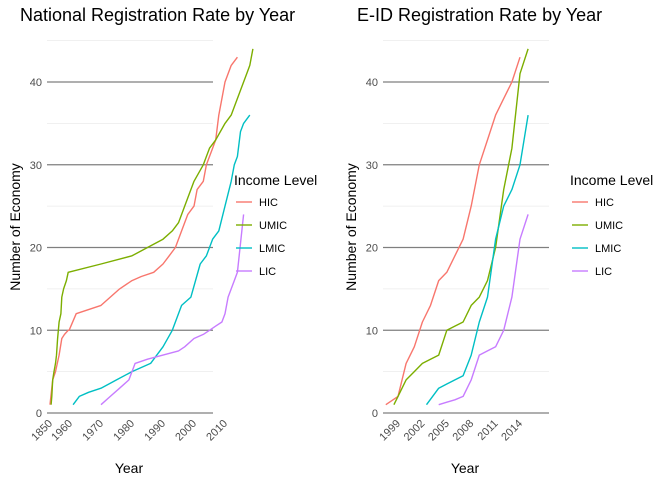 Image resolution: width=672 pixels, height=480 pixels. I want to click on x-tick-label: 2008, so click(464, 431).